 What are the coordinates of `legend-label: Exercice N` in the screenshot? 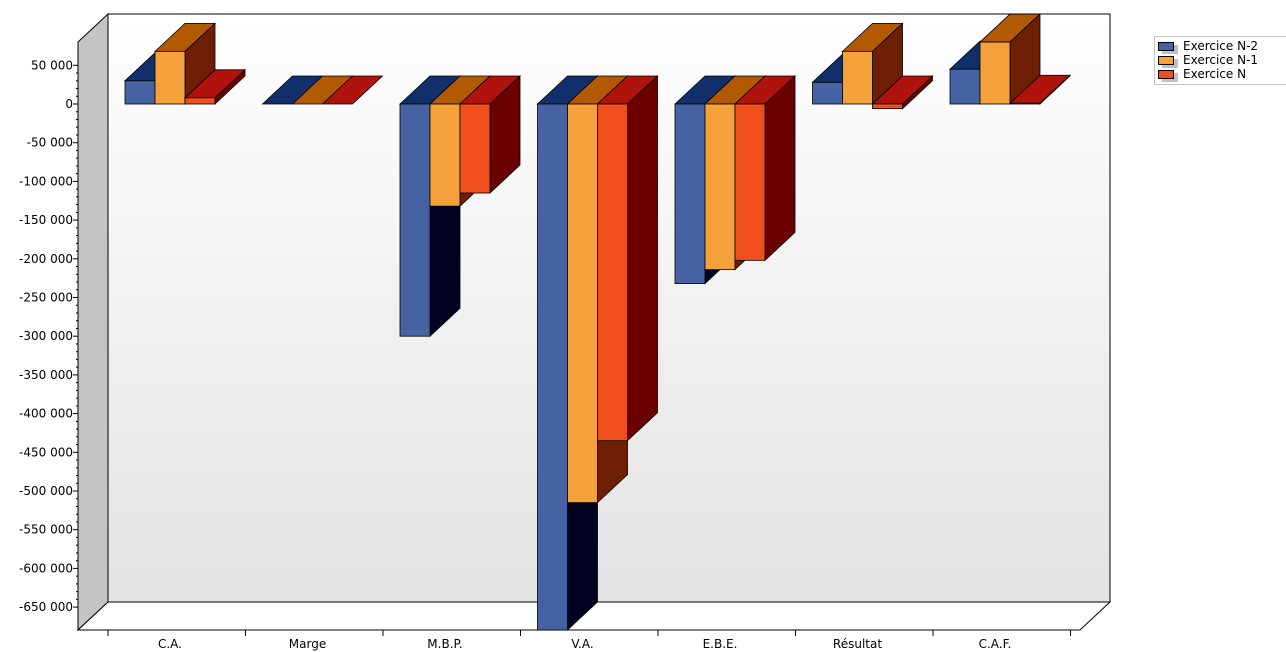 It's located at (1215, 74).